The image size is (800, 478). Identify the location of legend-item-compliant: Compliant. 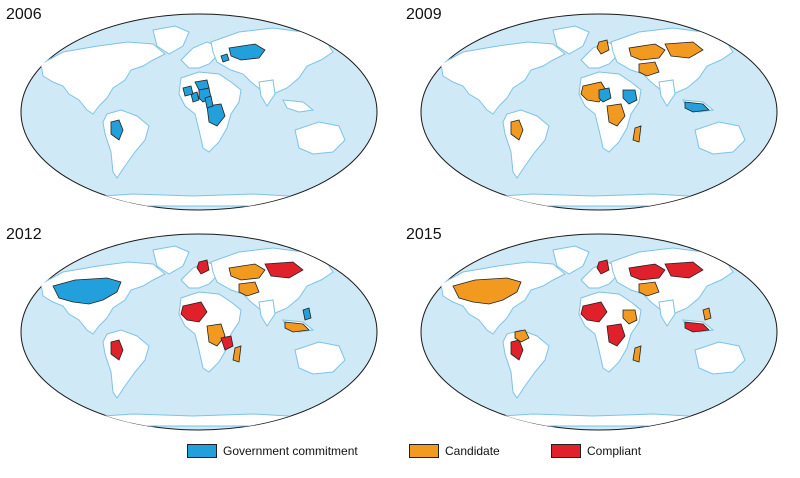
(596, 451).